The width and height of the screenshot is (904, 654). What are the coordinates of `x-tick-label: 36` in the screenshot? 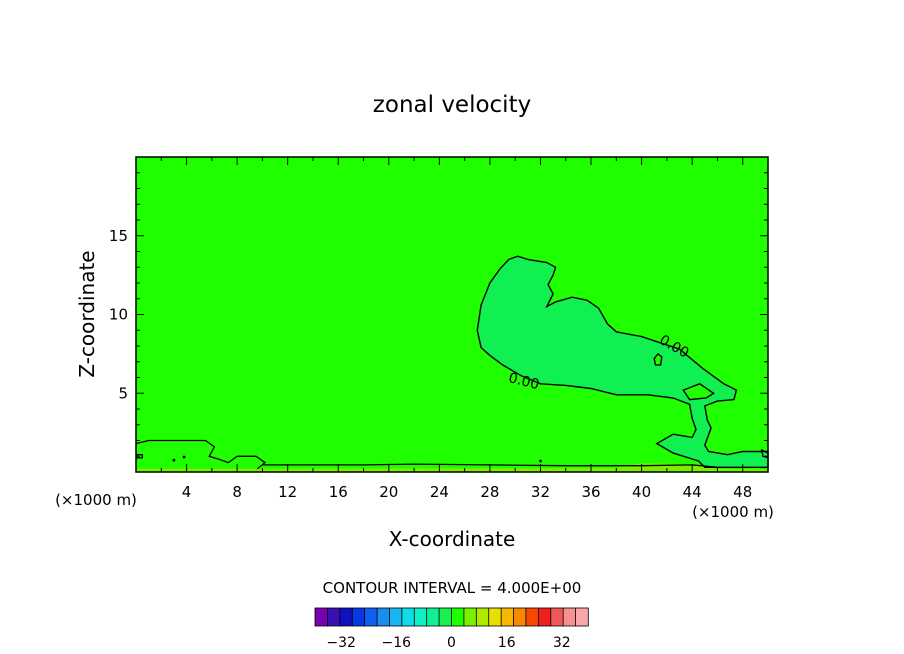 It's located at (590, 492).